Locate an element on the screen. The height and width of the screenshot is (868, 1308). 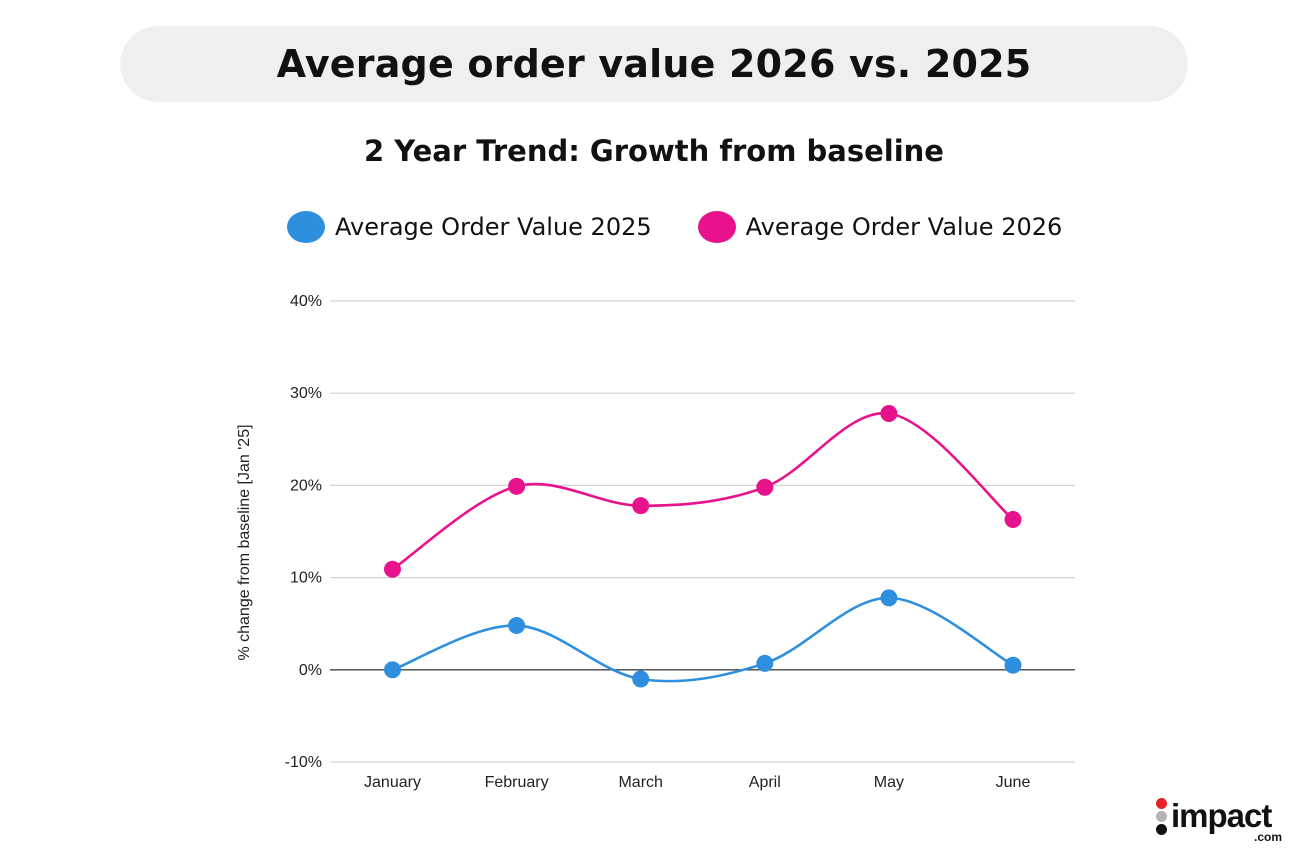
data-point-2025-june is located at coordinates (1013, 665).